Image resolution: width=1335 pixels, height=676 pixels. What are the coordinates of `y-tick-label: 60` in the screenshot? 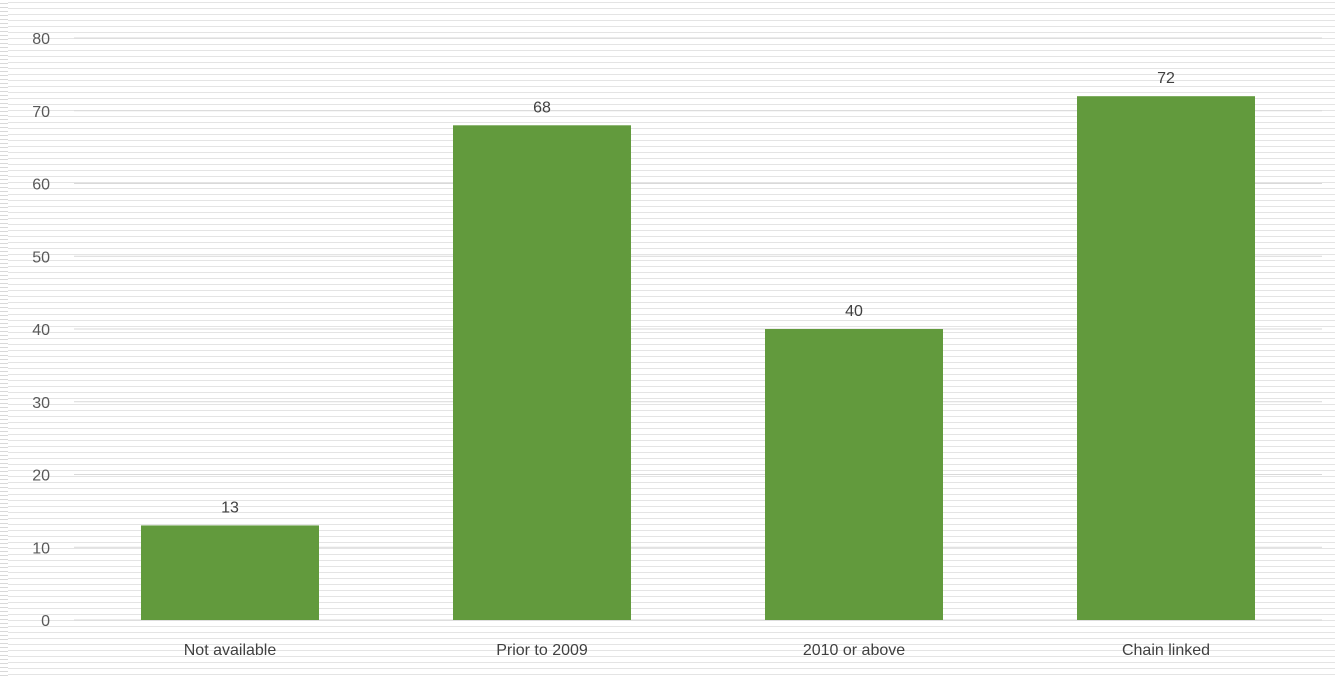 It's located at (41, 185).